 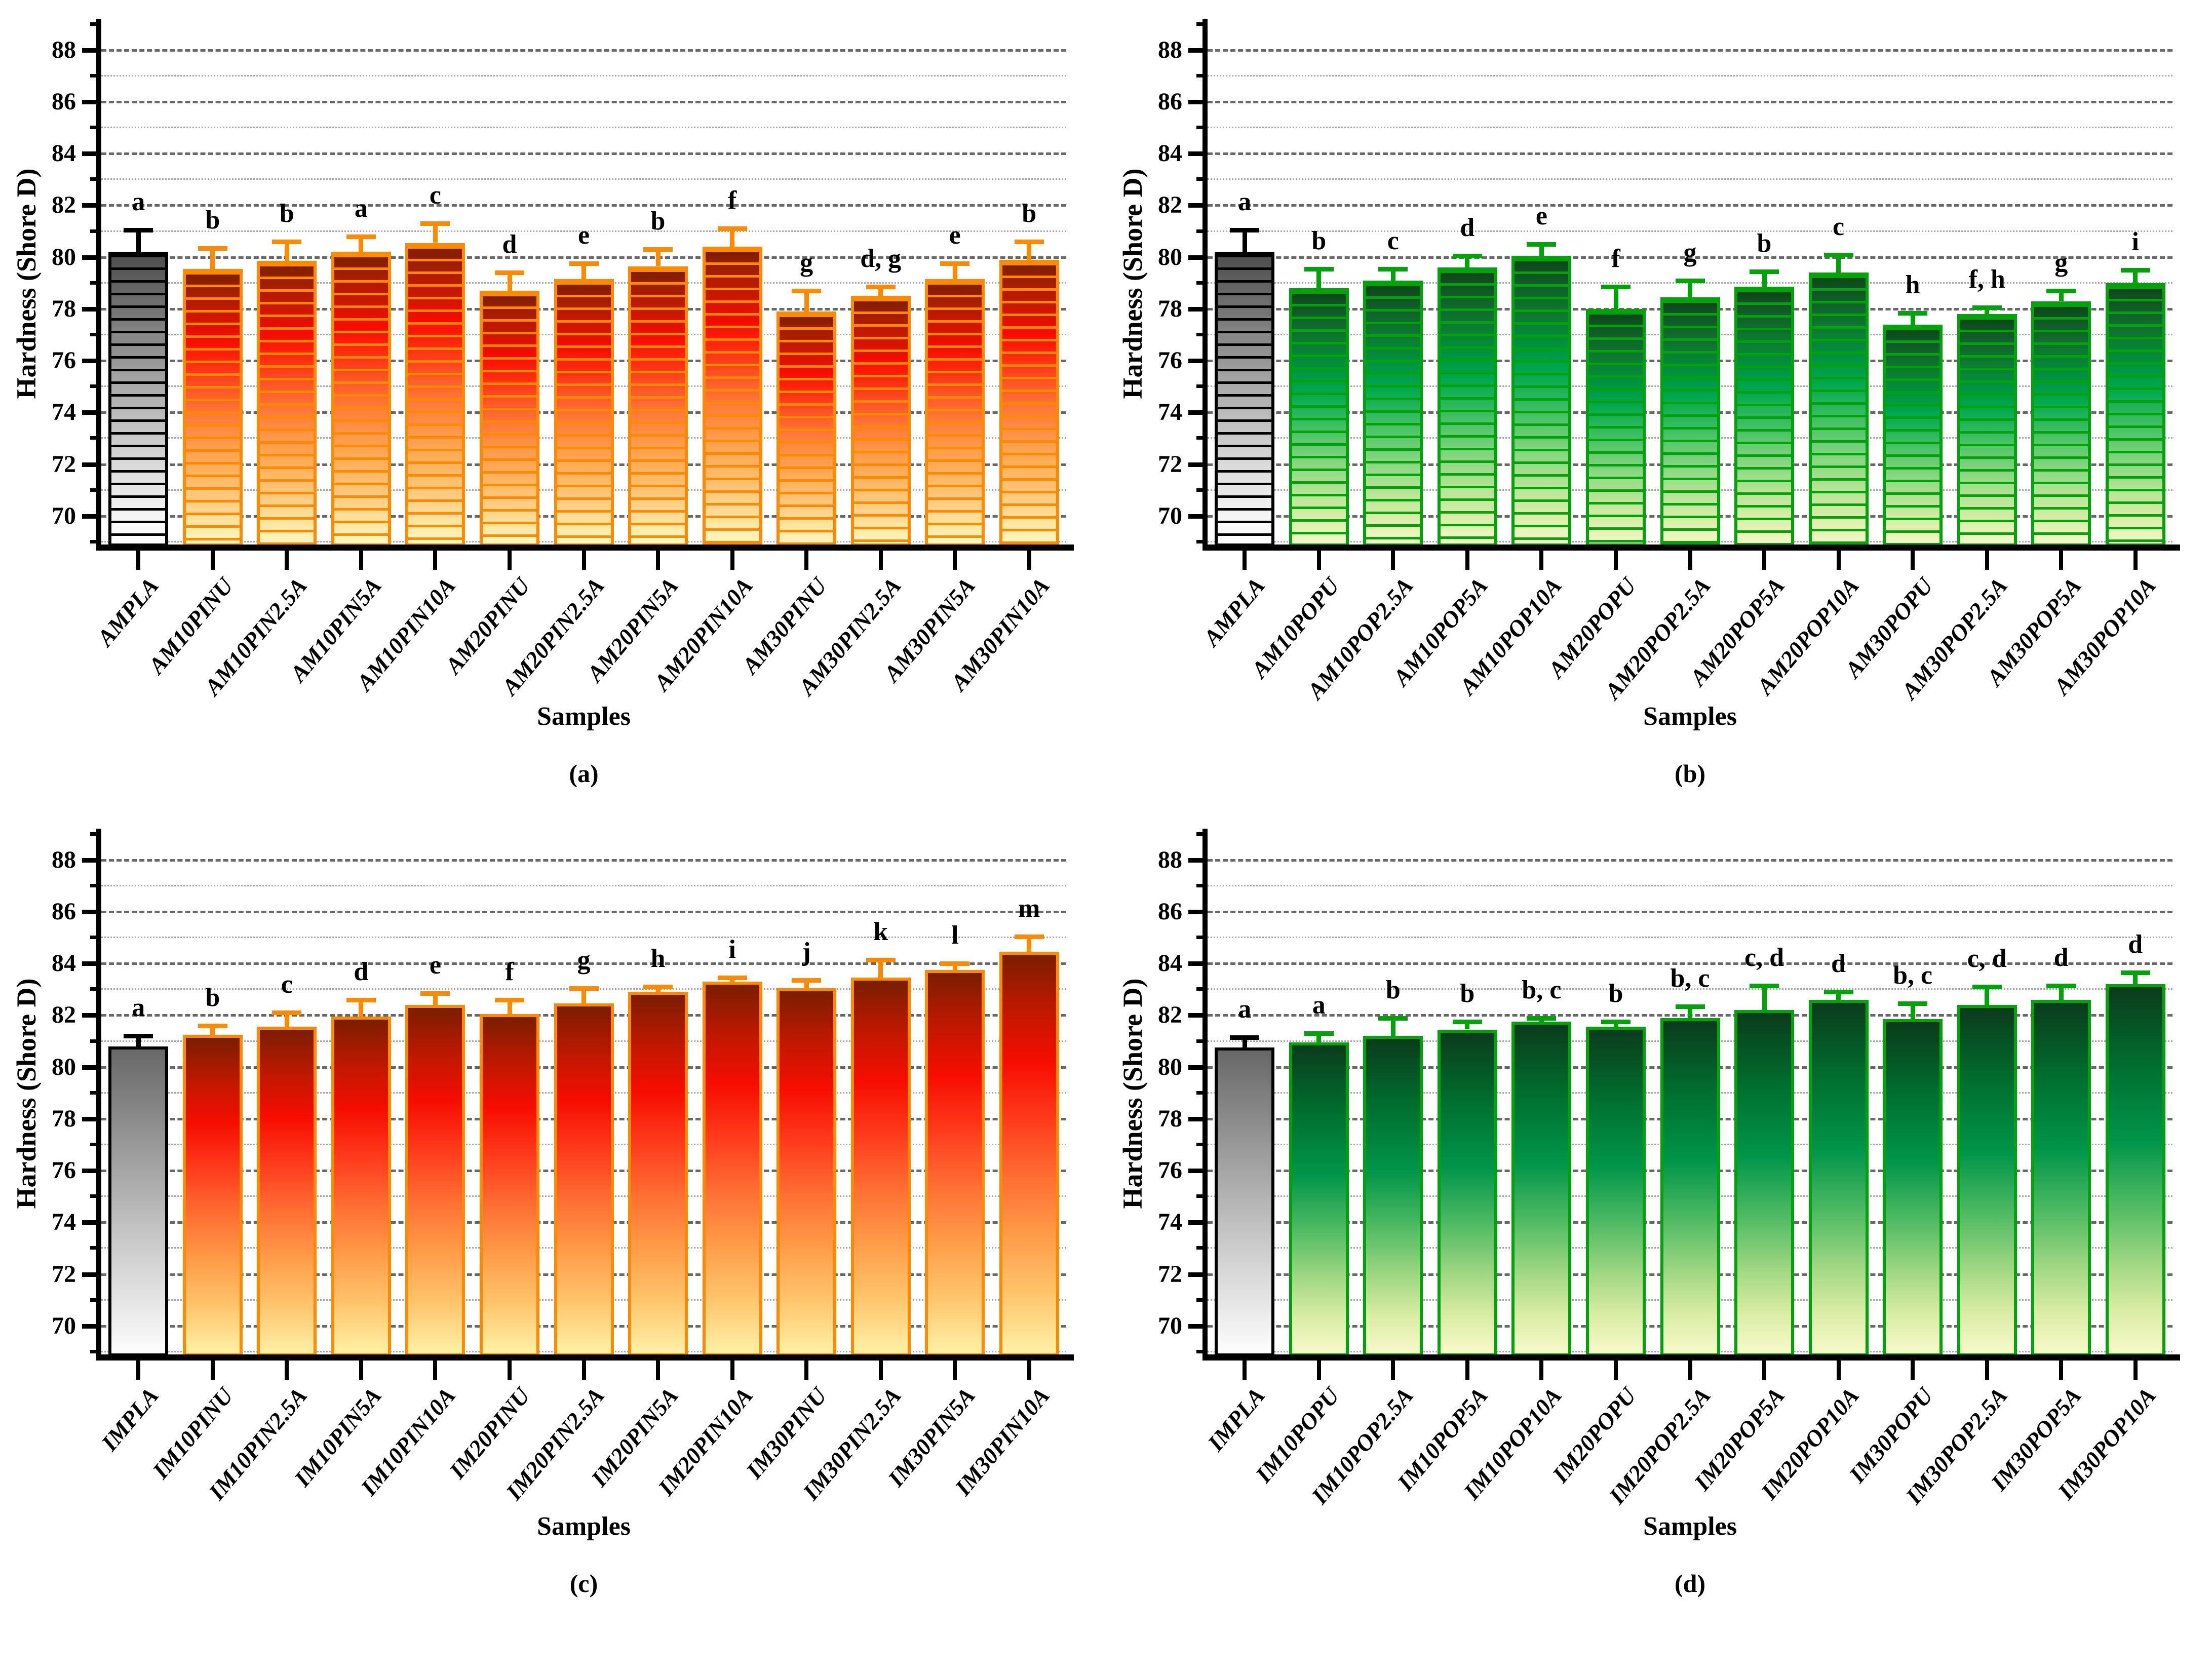 What do you see at coordinates (362, 971) in the screenshot?
I see `significance-letter: d` at bounding box center [362, 971].